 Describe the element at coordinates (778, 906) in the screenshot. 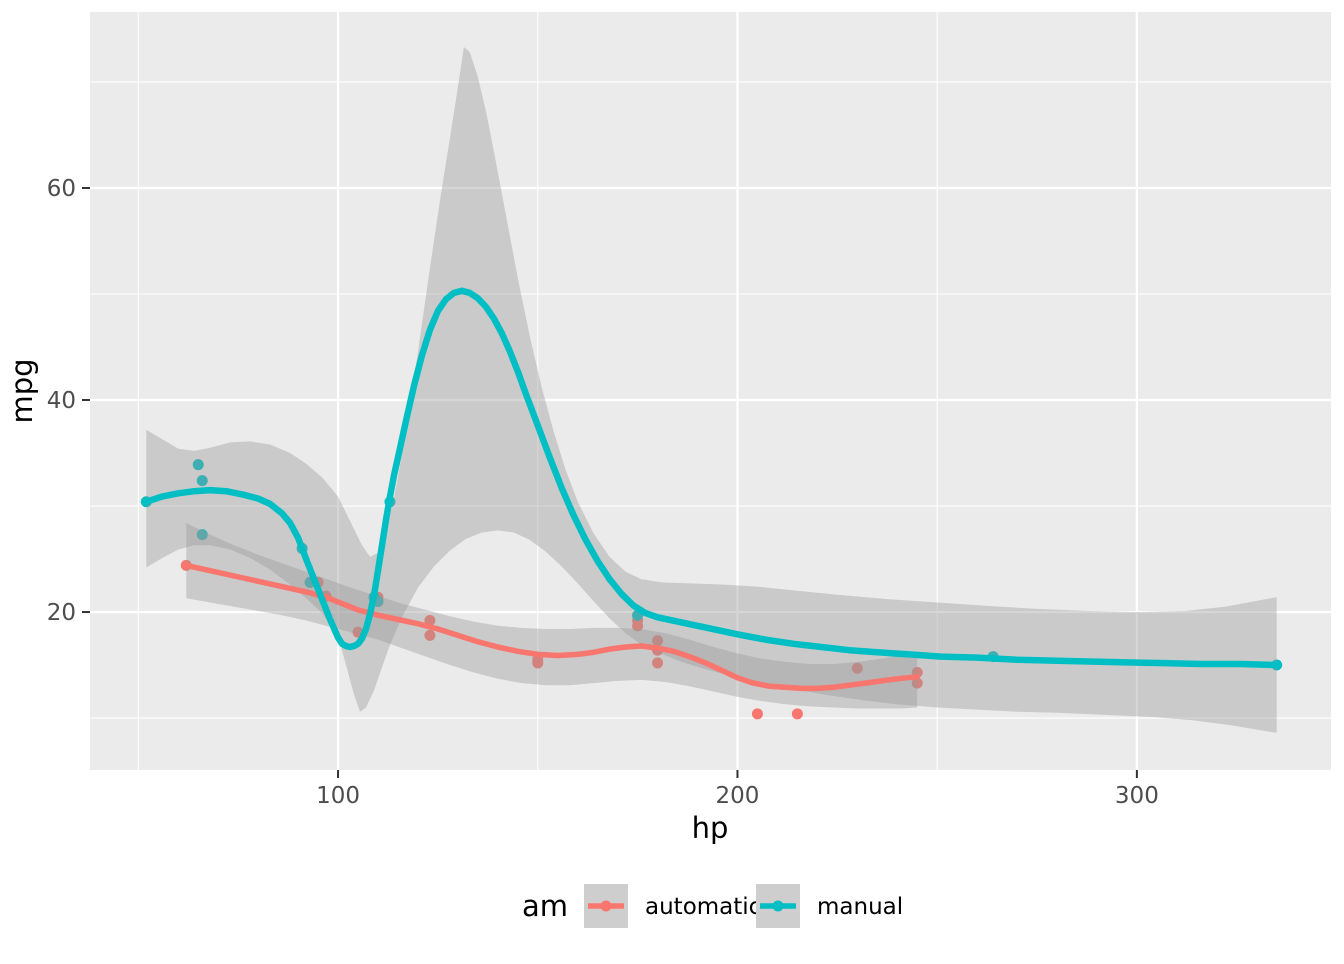

I see `legend-point-manual` at that location.